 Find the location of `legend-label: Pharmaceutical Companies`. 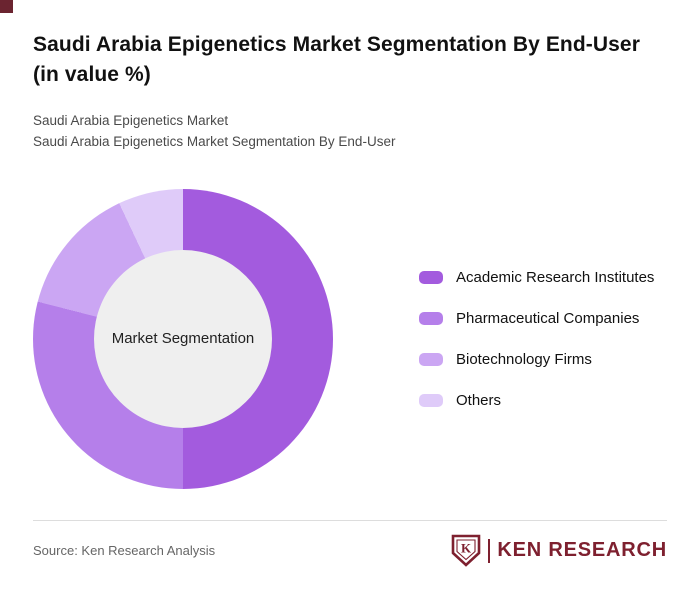

legend-label: Pharmaceutical Companies is located at coordinates (548, 318).